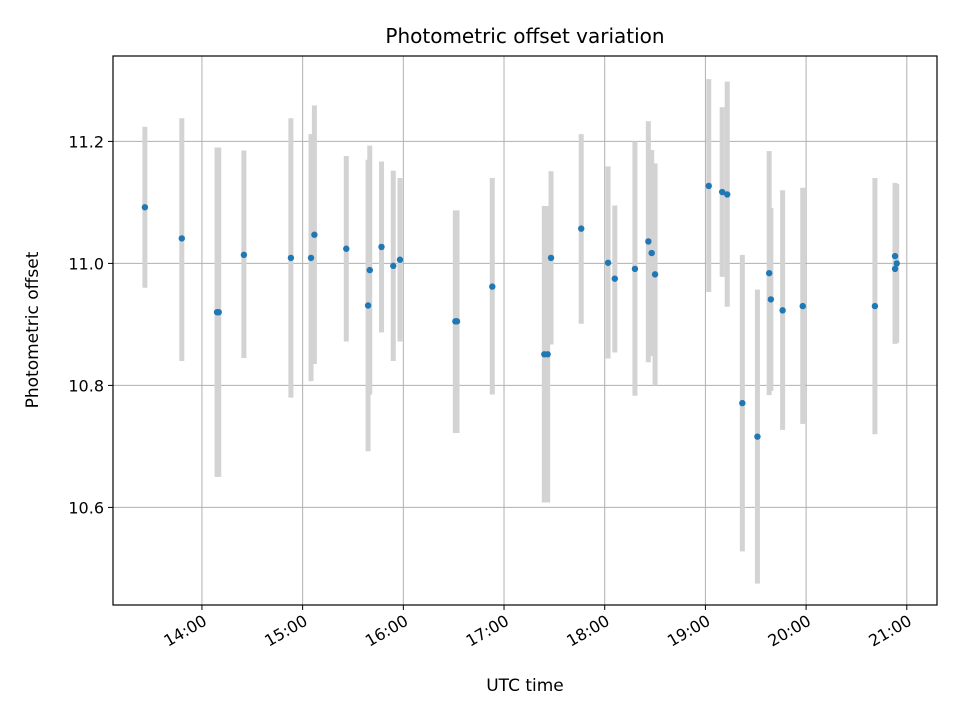 The height and width of the screenshot is (720, 960). What do you see at coordinates (86, 507) in the screenshot?
I see `y-tick-label: 10.6` at bounding box center [86, 507].